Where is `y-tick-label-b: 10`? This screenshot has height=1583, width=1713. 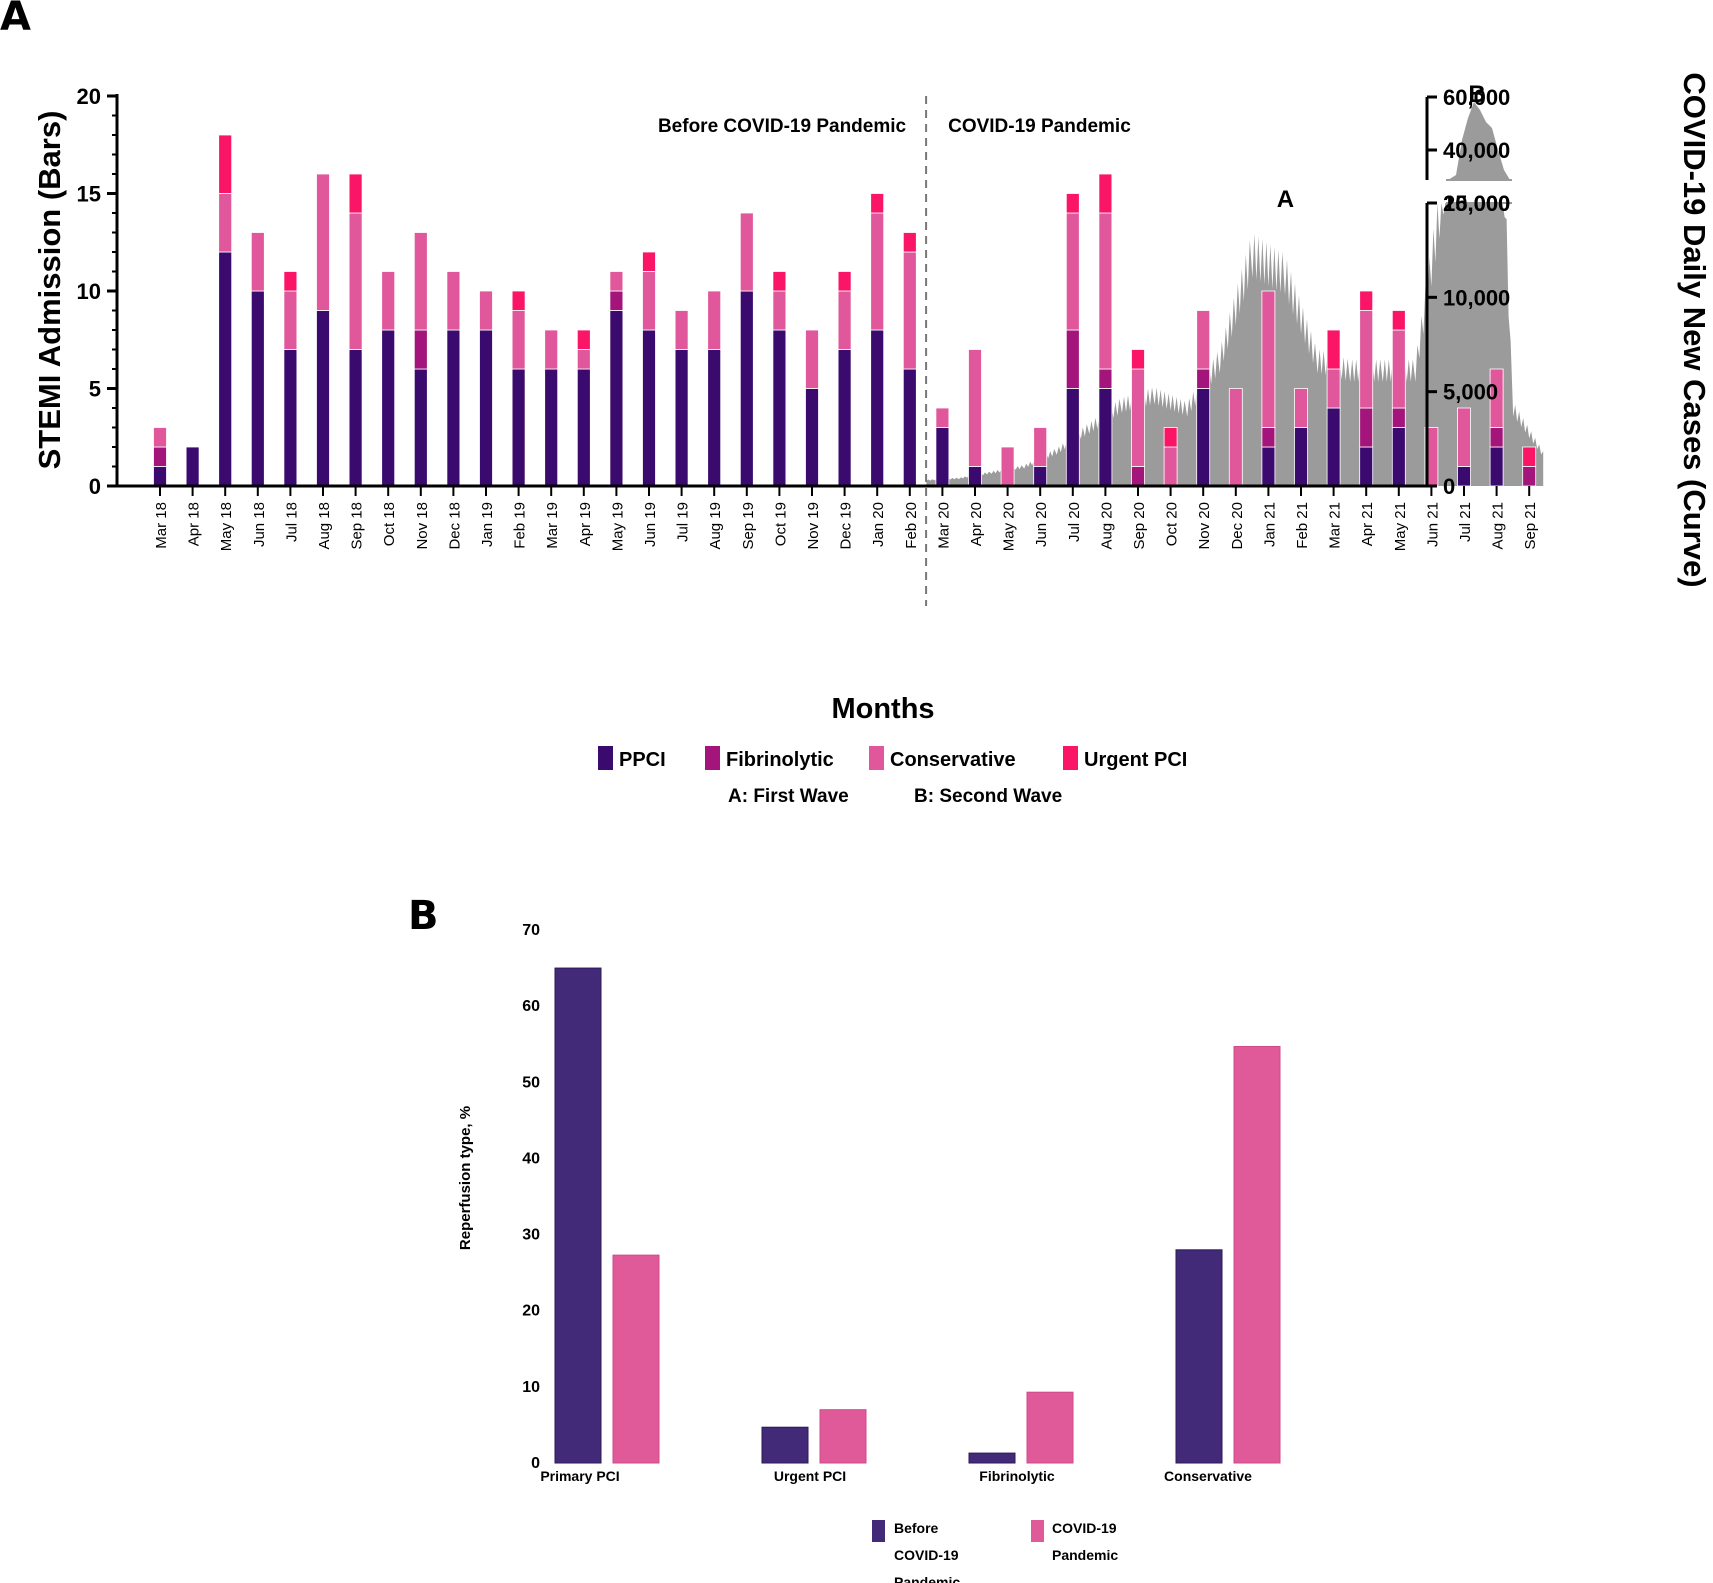 y-tick-label-b: 10 is located at coordinates (531, 1387).